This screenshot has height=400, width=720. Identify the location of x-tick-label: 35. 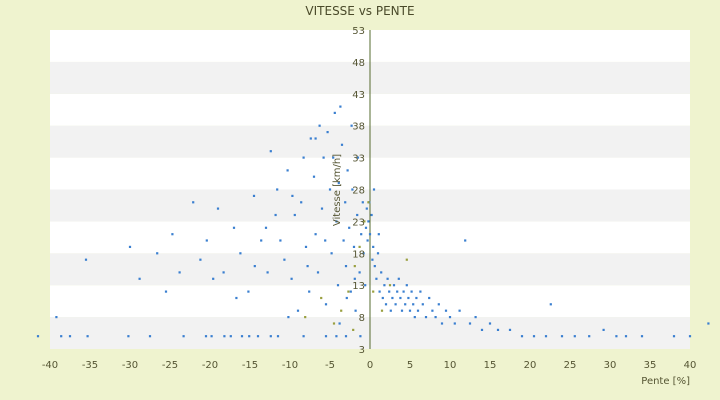
(650, 365).